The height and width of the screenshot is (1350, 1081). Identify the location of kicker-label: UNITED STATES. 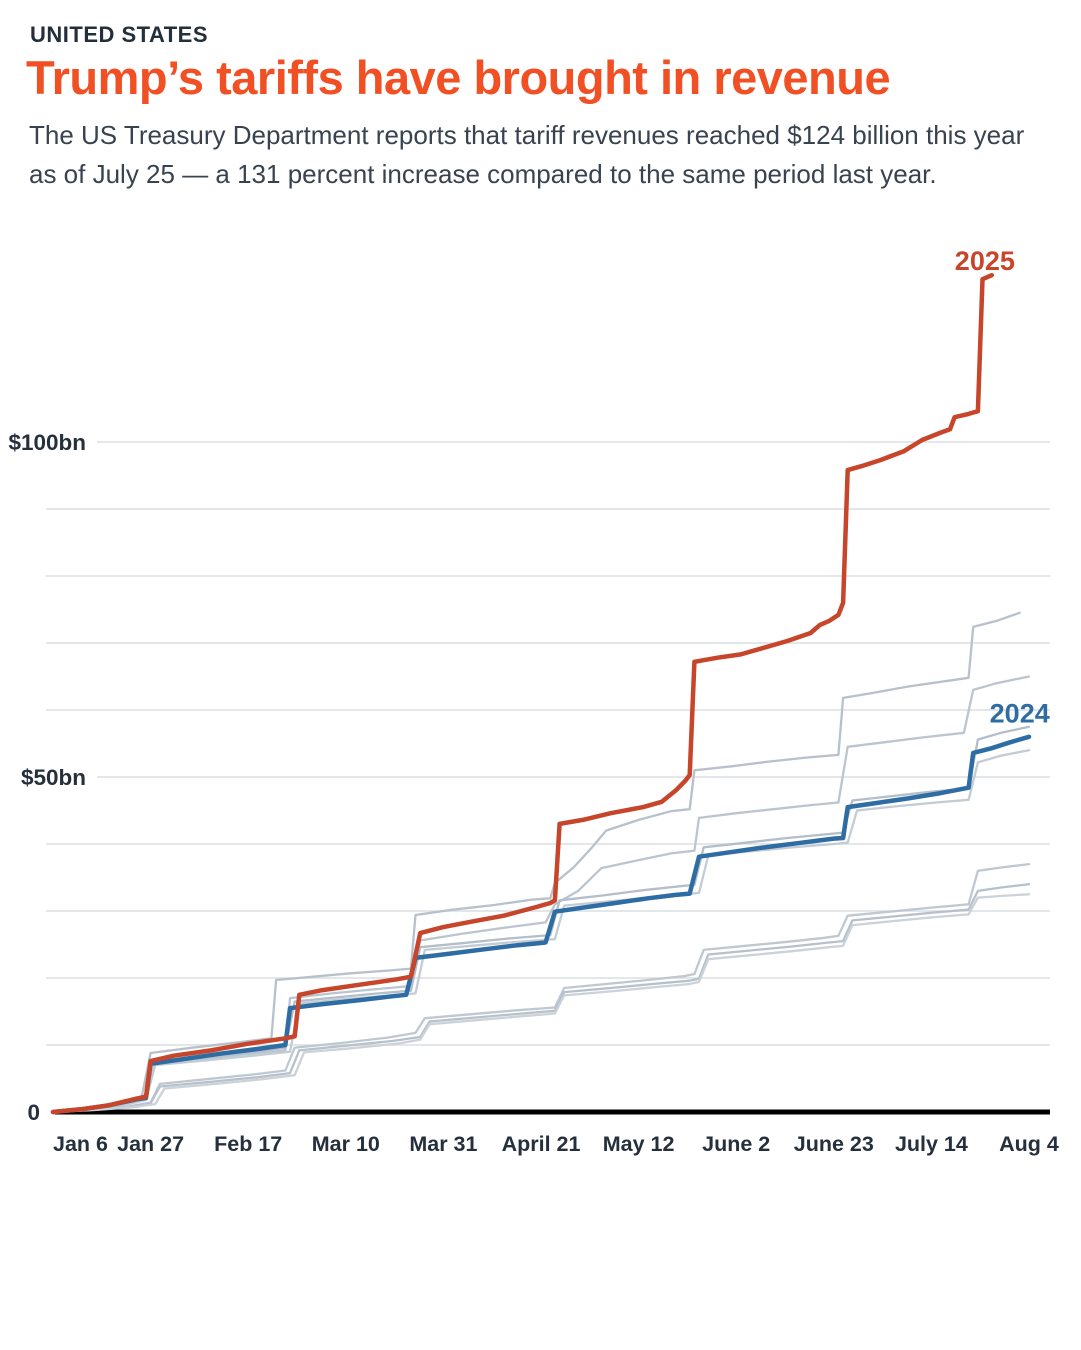
(119, 34).